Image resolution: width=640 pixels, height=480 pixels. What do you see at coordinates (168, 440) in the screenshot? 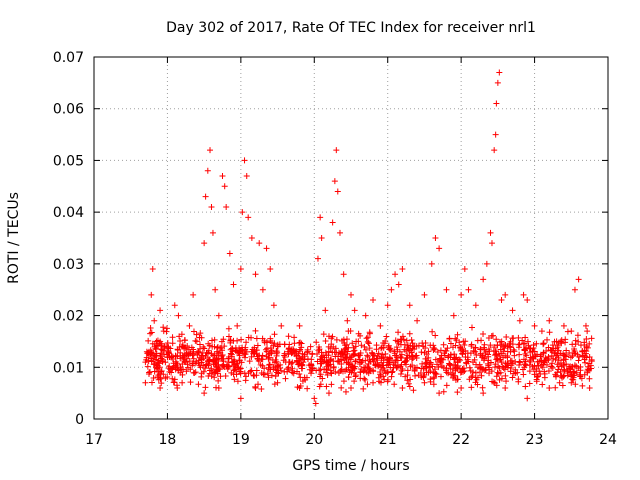
I see `x-tick-label: 18` at bounding box center [168, 440].